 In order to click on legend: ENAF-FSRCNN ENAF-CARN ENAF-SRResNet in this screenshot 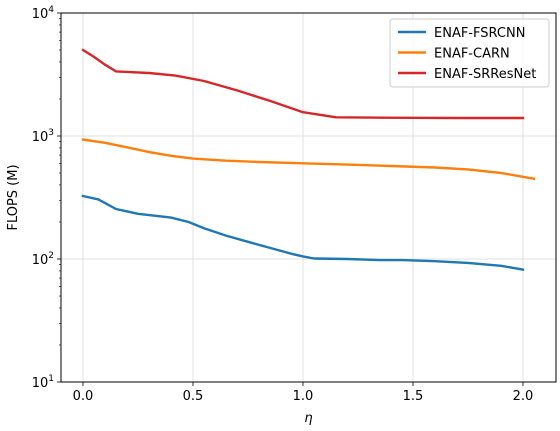, I will do `click(469, 53)`.